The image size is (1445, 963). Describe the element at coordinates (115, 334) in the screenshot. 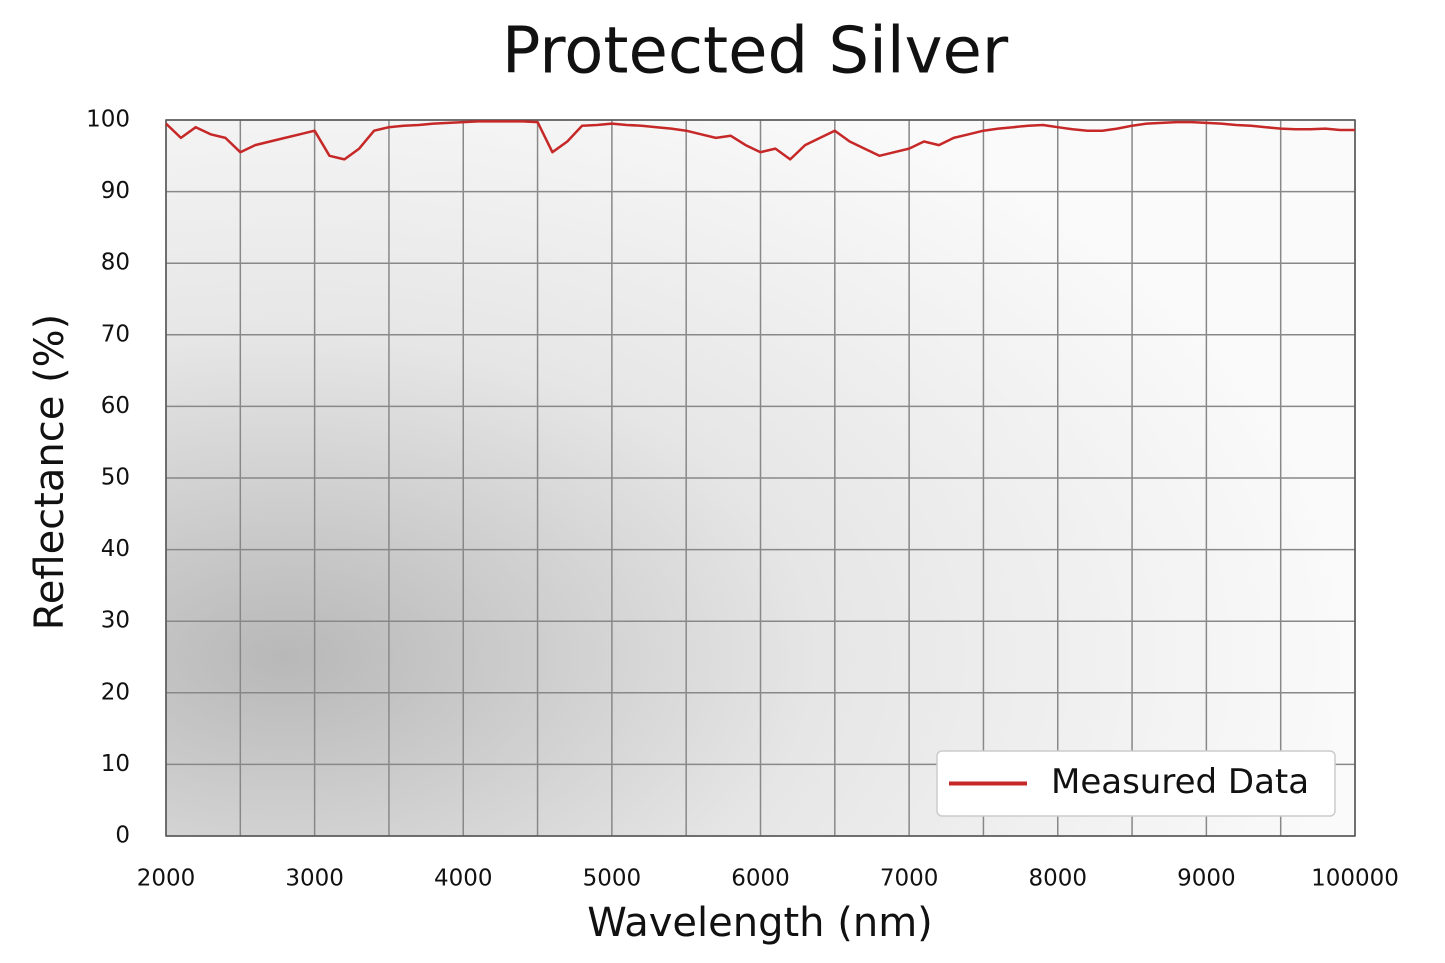

I see `y-tick-label: 70` at that location.